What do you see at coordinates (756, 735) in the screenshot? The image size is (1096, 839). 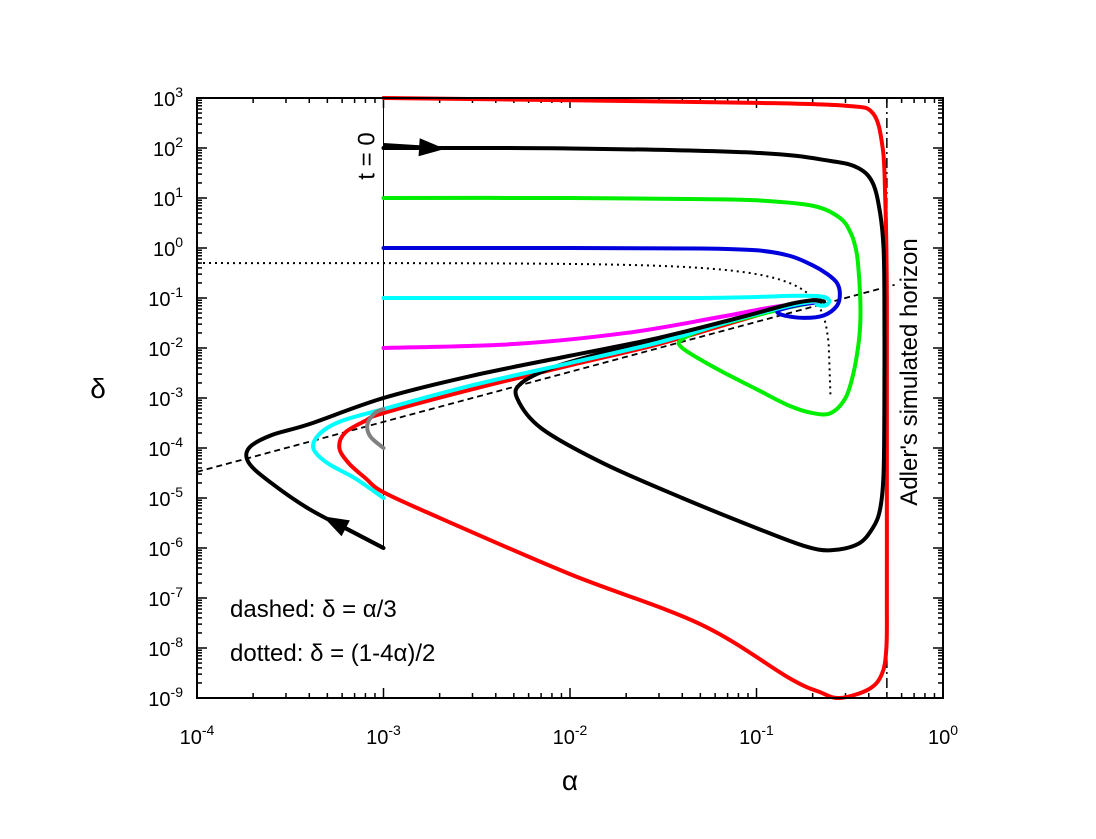 I see `x-tick-label: 10⁻¹` at bounding box center [756, 735].